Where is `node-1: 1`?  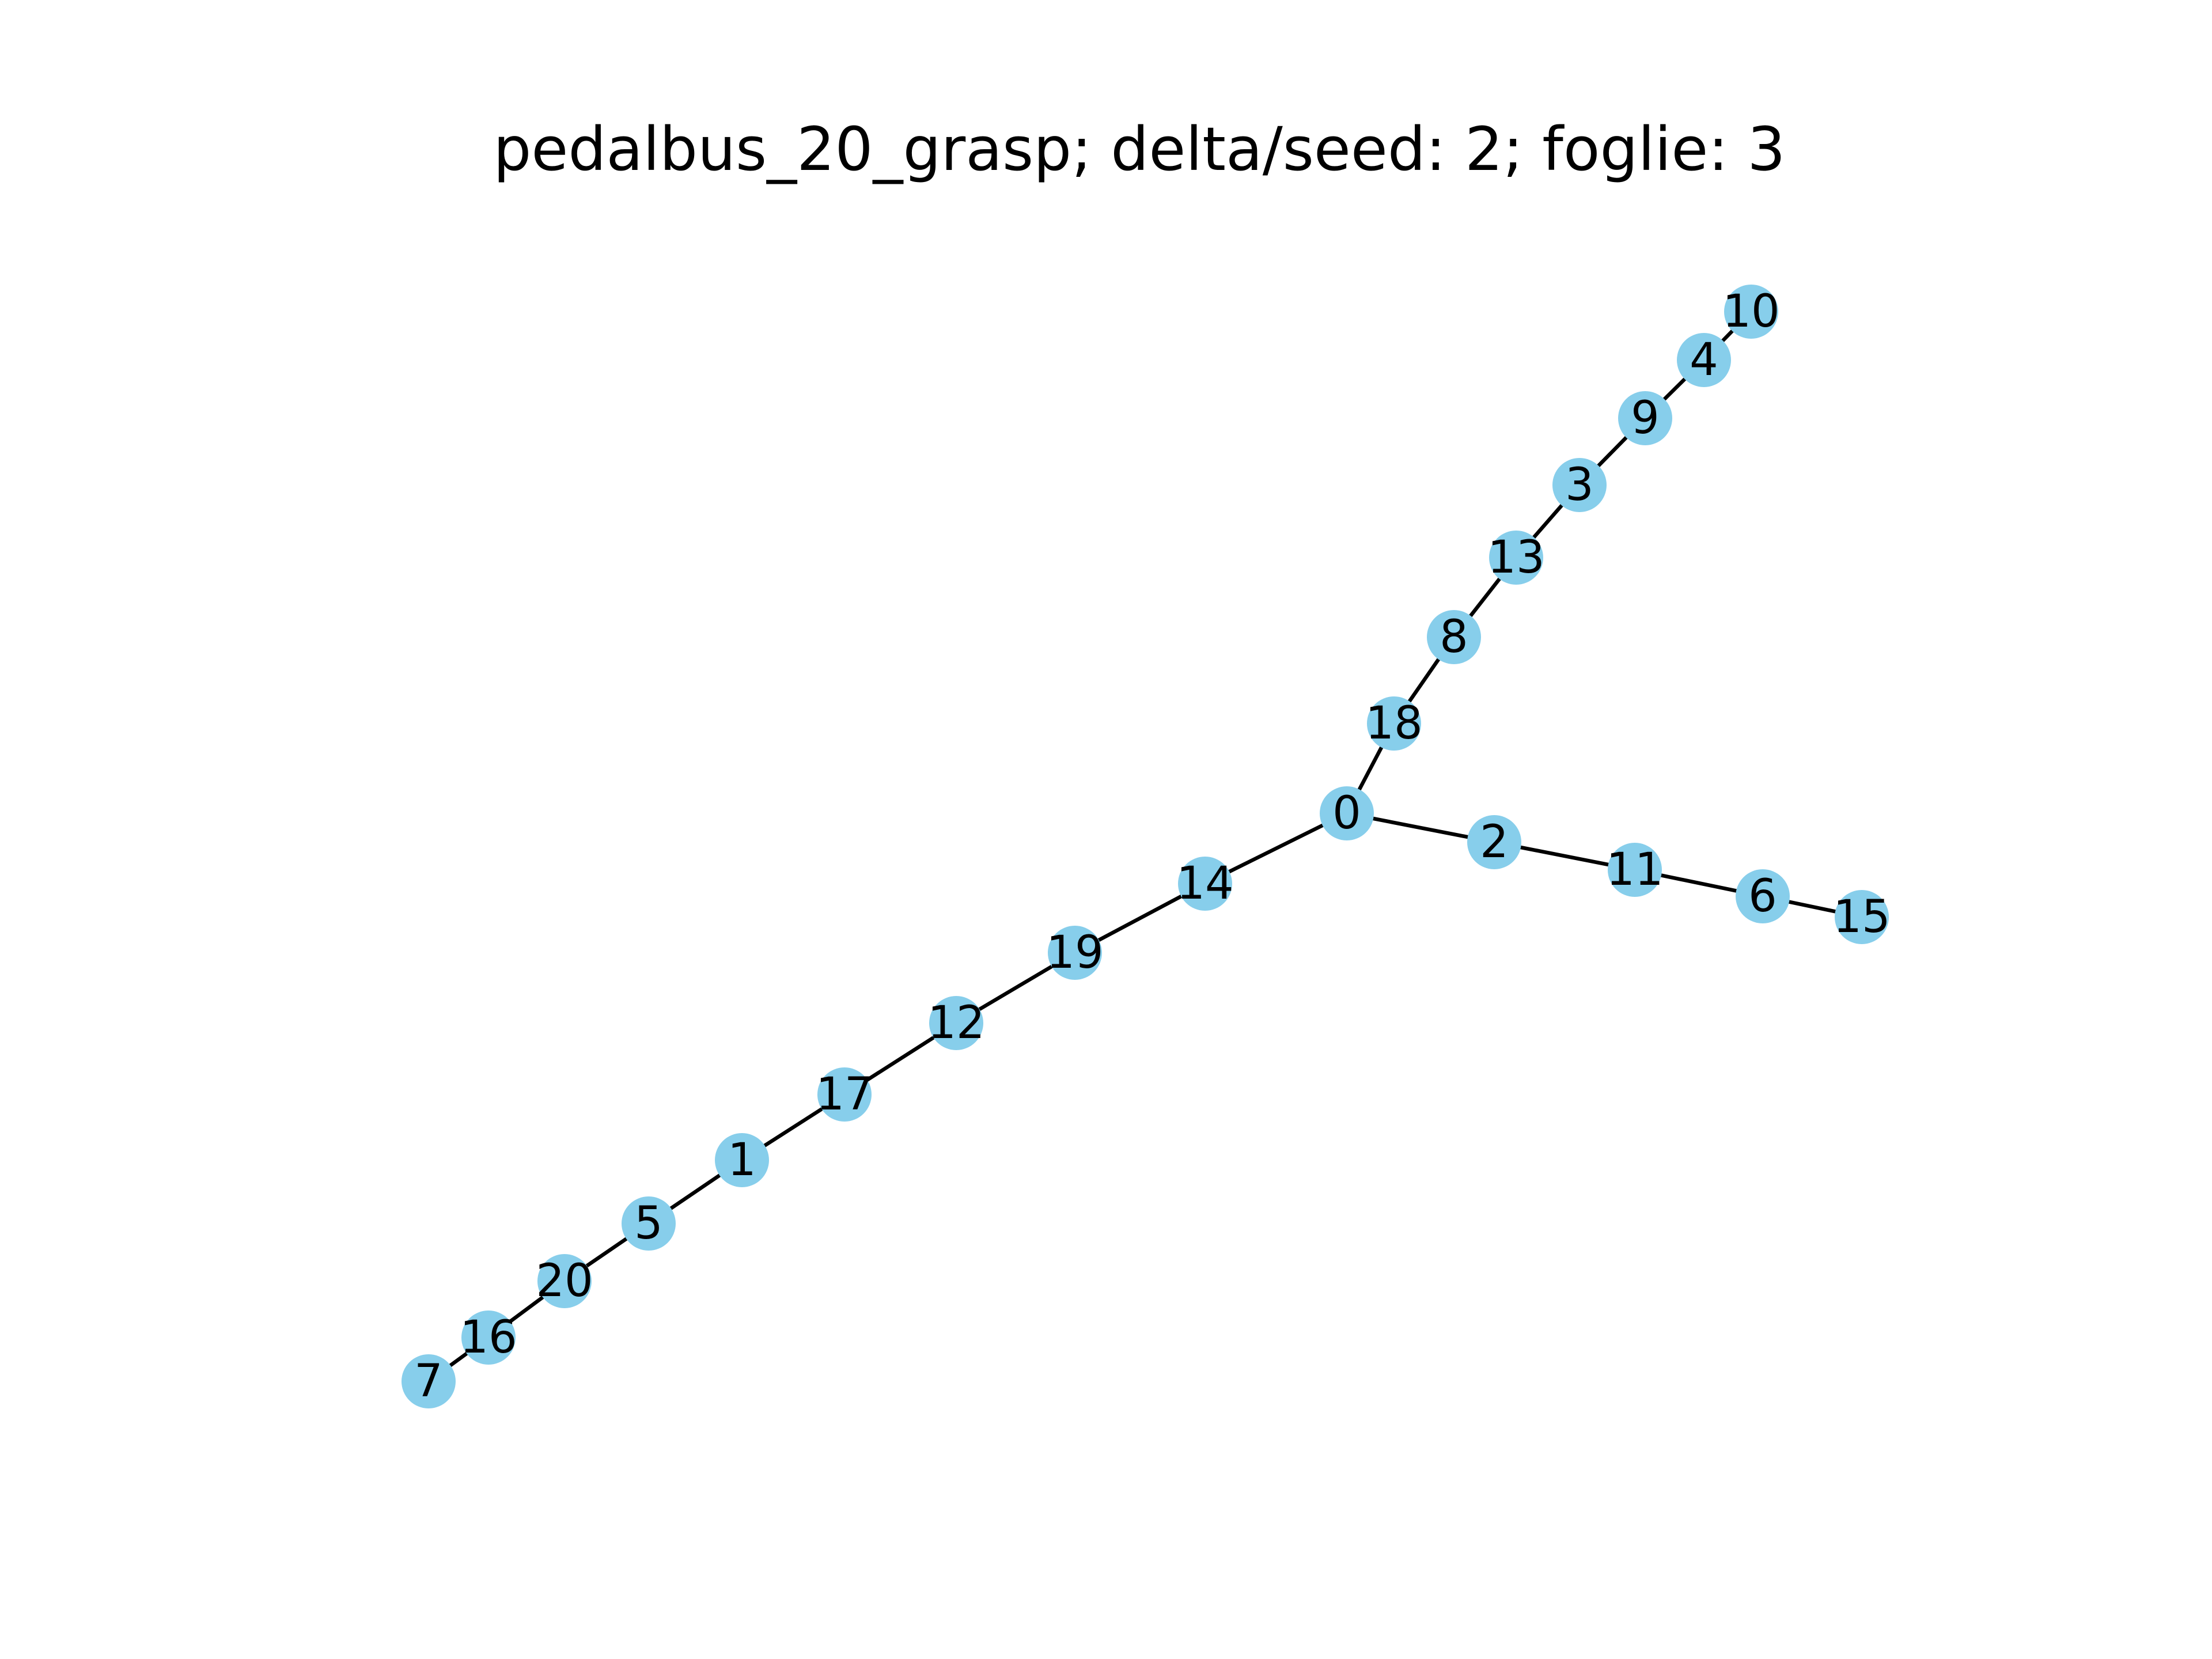 node-1: 1 is located at coordinates (742, 1160).